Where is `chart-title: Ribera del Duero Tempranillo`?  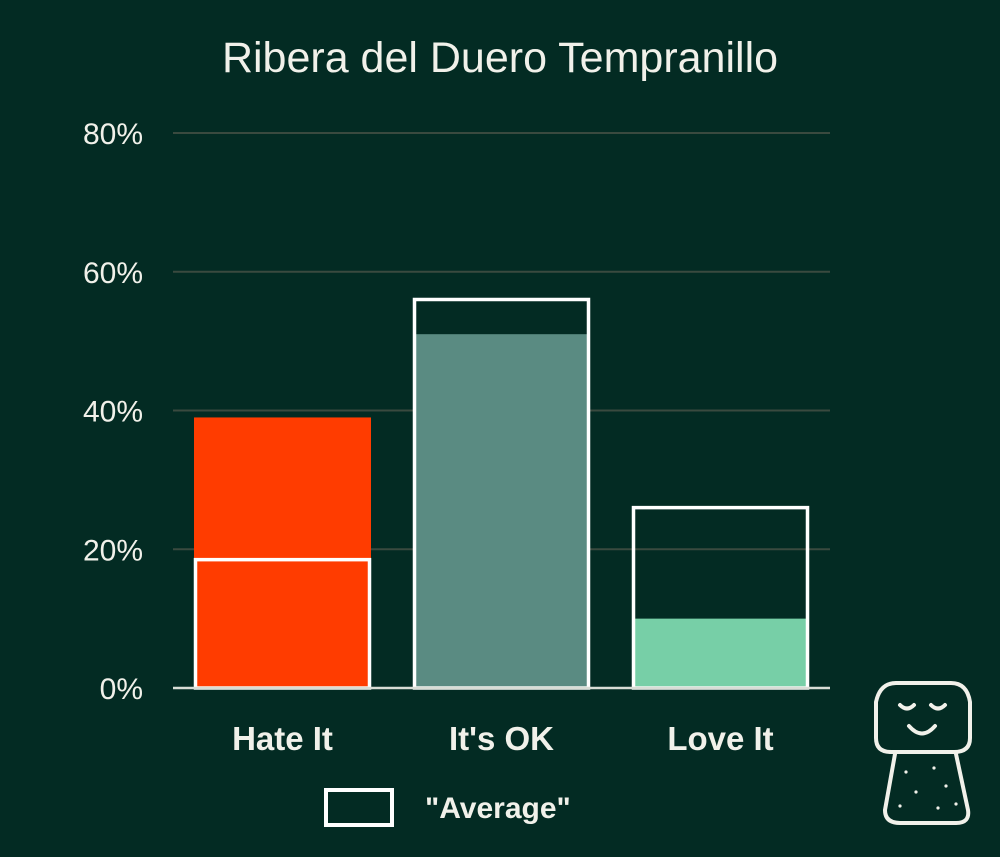 chart-title: Ribera del Duero Tempranillo is located at coordinates (500, 58).